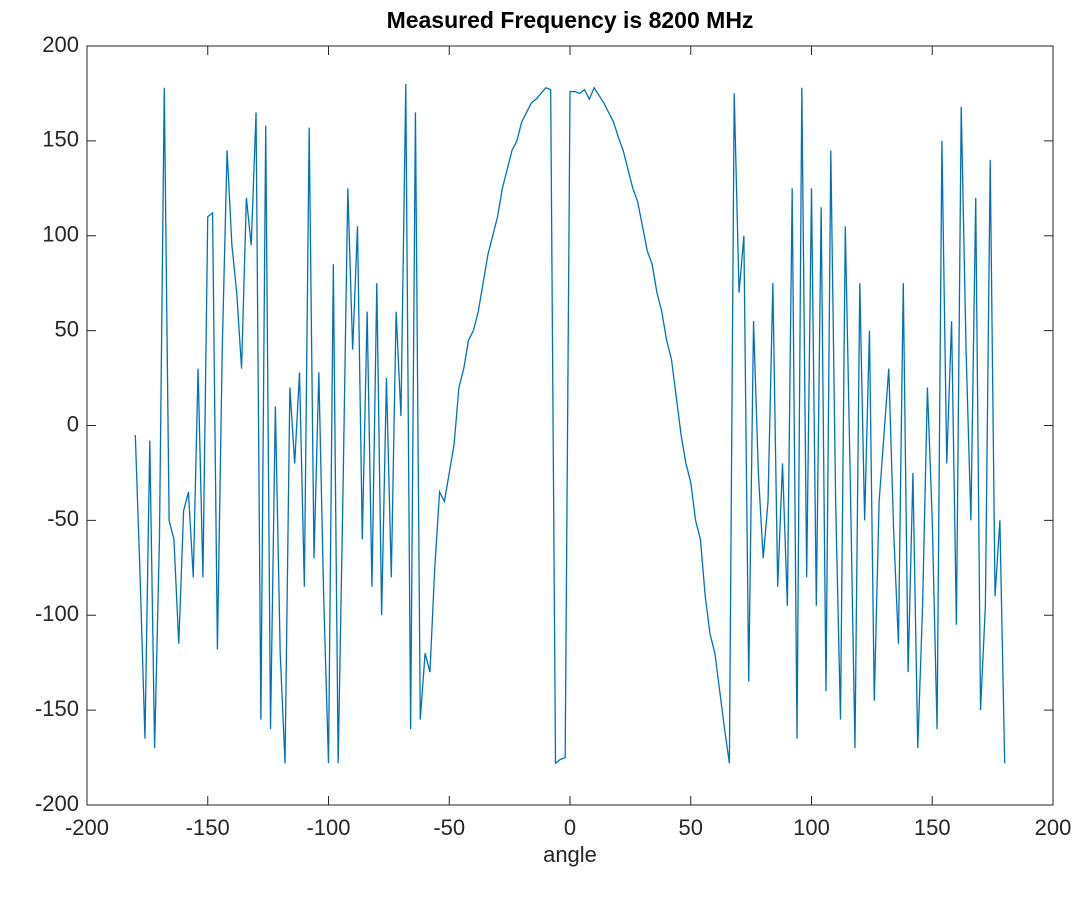  I want to click on y-tick-label: 100, so click(60, 234).